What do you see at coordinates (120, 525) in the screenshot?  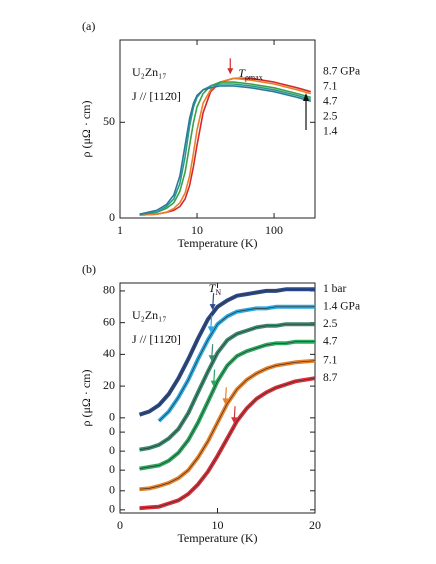 I see `x-tick-label: 0` at bounding box center [120, 525].